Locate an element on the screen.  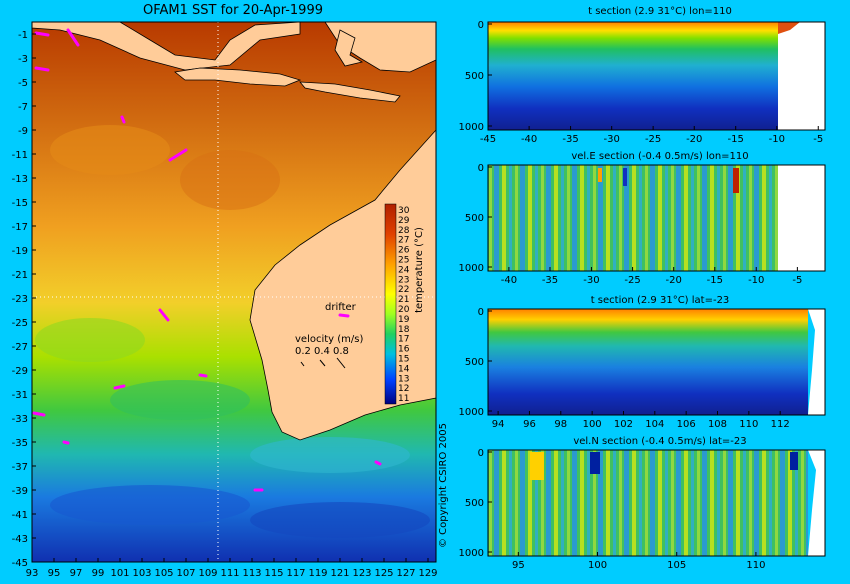
longitude-label: 95 is located at coordinates (54, 573).